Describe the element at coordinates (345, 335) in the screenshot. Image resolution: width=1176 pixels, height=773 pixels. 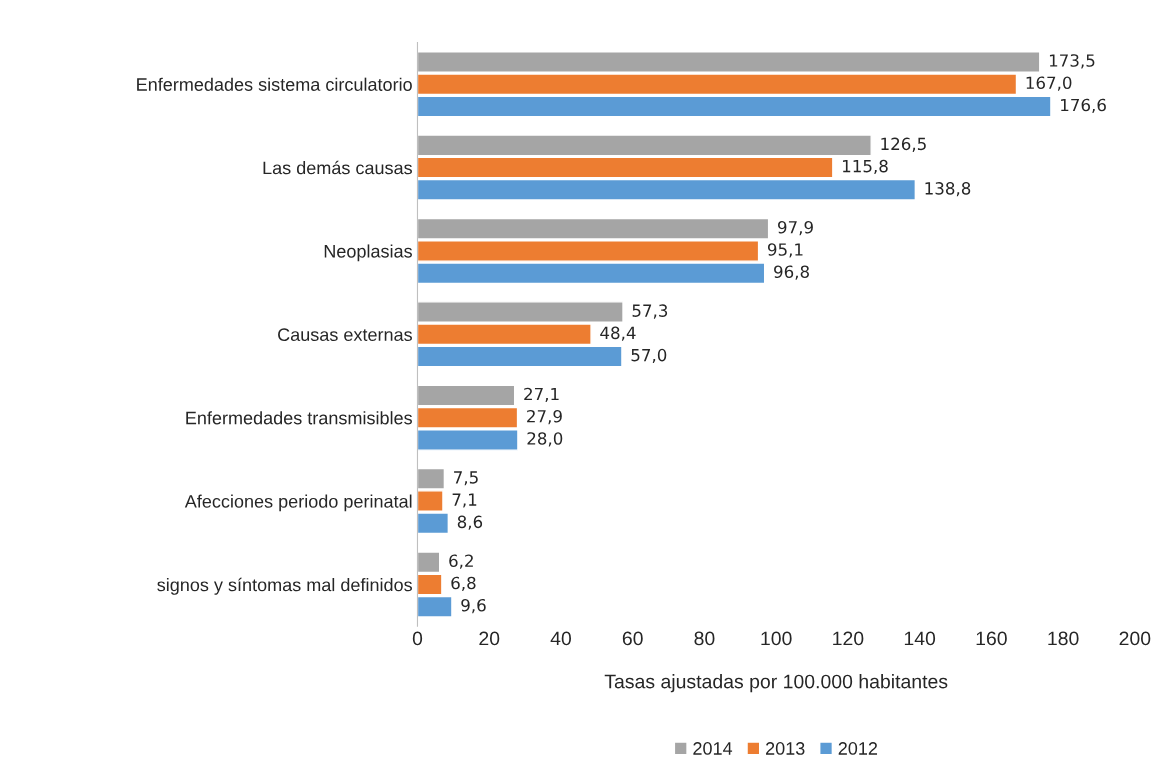
I see `y-tick-label: Causas externas` at that location.